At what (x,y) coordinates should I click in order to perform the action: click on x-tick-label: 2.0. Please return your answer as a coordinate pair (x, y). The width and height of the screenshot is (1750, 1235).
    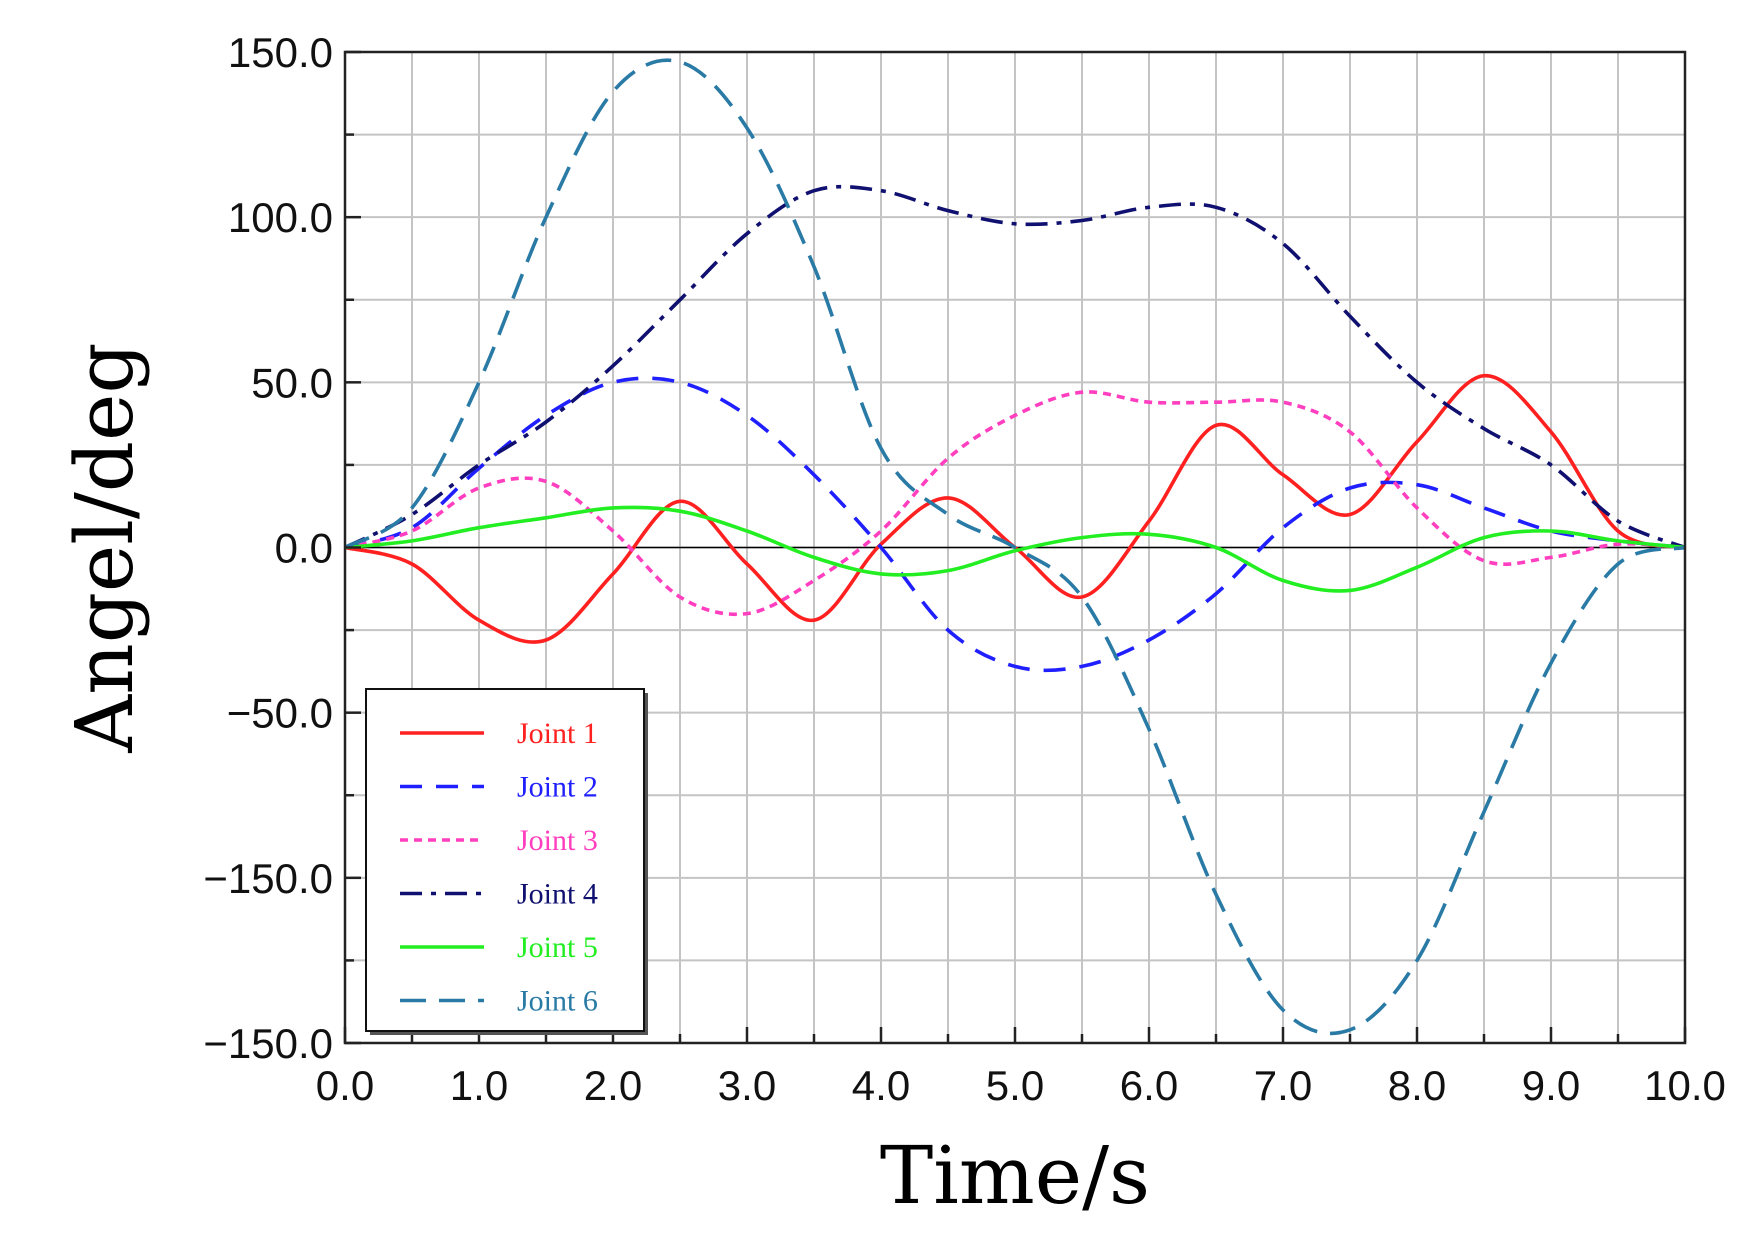
    Looking at the image, I should click on (613, 1085).